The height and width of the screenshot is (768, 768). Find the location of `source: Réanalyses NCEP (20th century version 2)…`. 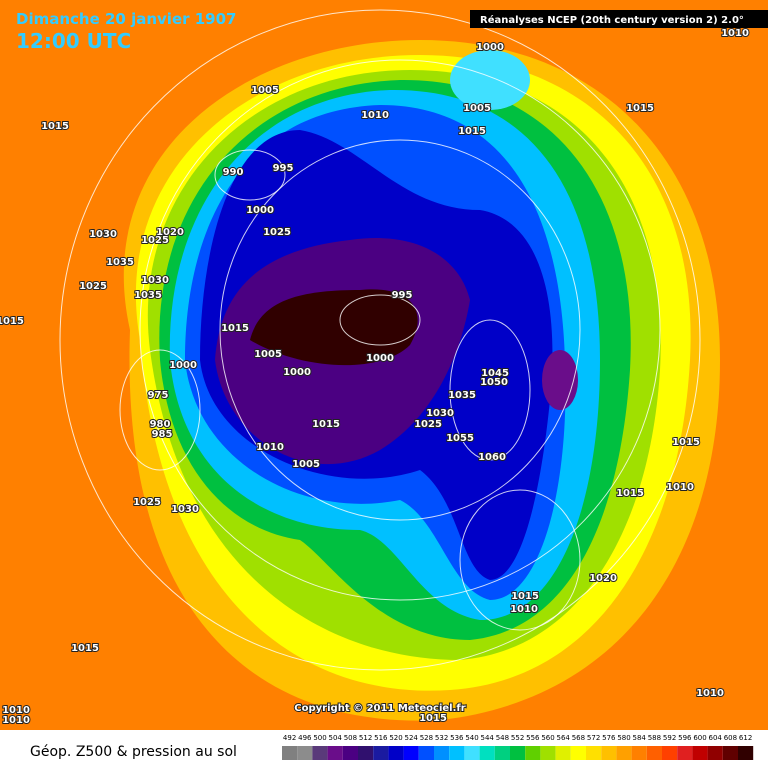

source: Réanalyses NCEP (20th century version 2)… is located at coordinates (612, 20).